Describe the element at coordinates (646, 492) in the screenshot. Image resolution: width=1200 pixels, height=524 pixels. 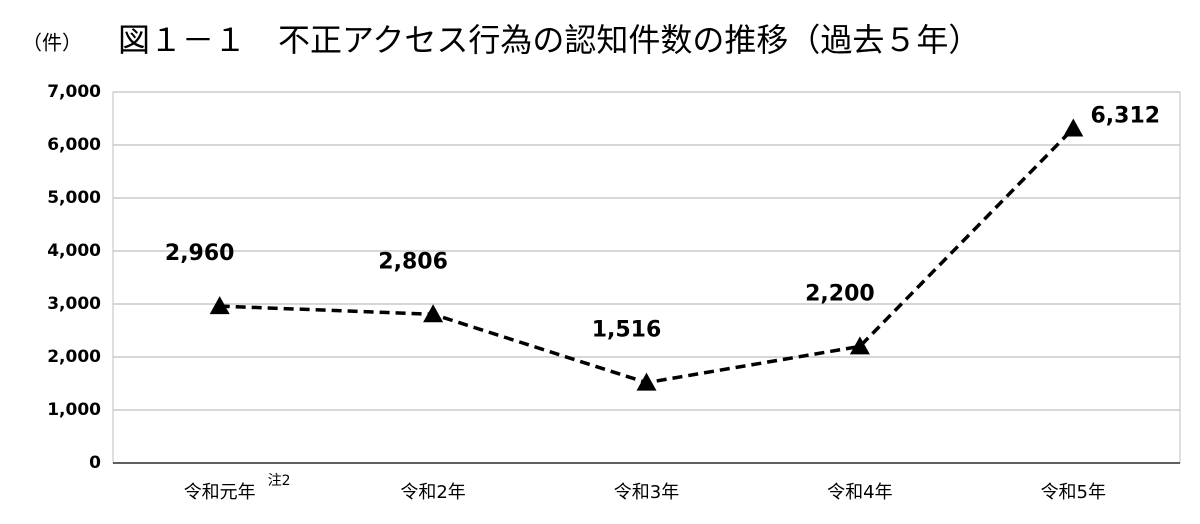
I see `x-tick-label: 令和3年` at that location.